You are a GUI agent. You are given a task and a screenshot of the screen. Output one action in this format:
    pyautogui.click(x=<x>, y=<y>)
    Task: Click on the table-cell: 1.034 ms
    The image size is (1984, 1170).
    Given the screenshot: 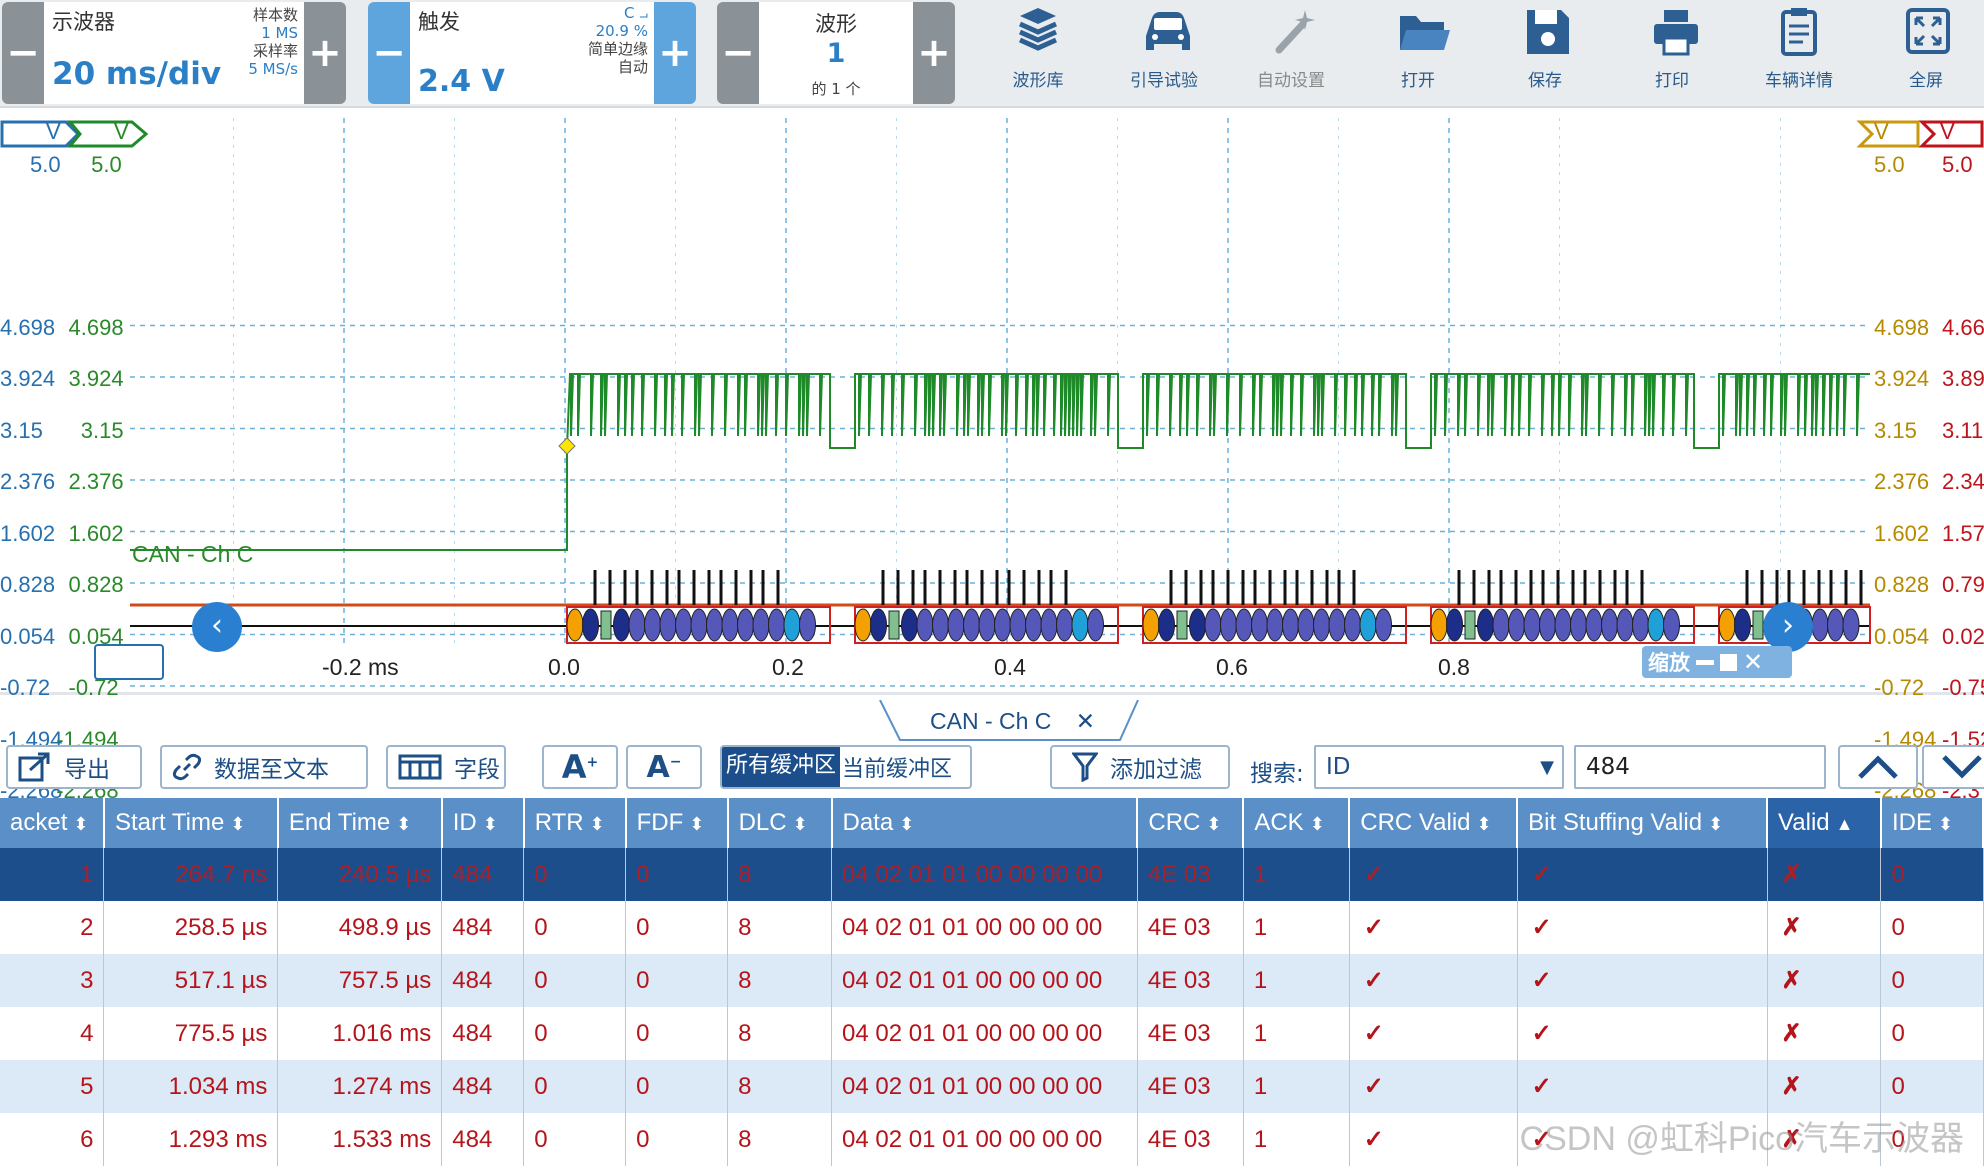 What is the action you would take?
    pyautogui.click(x=191, y=1086)
    